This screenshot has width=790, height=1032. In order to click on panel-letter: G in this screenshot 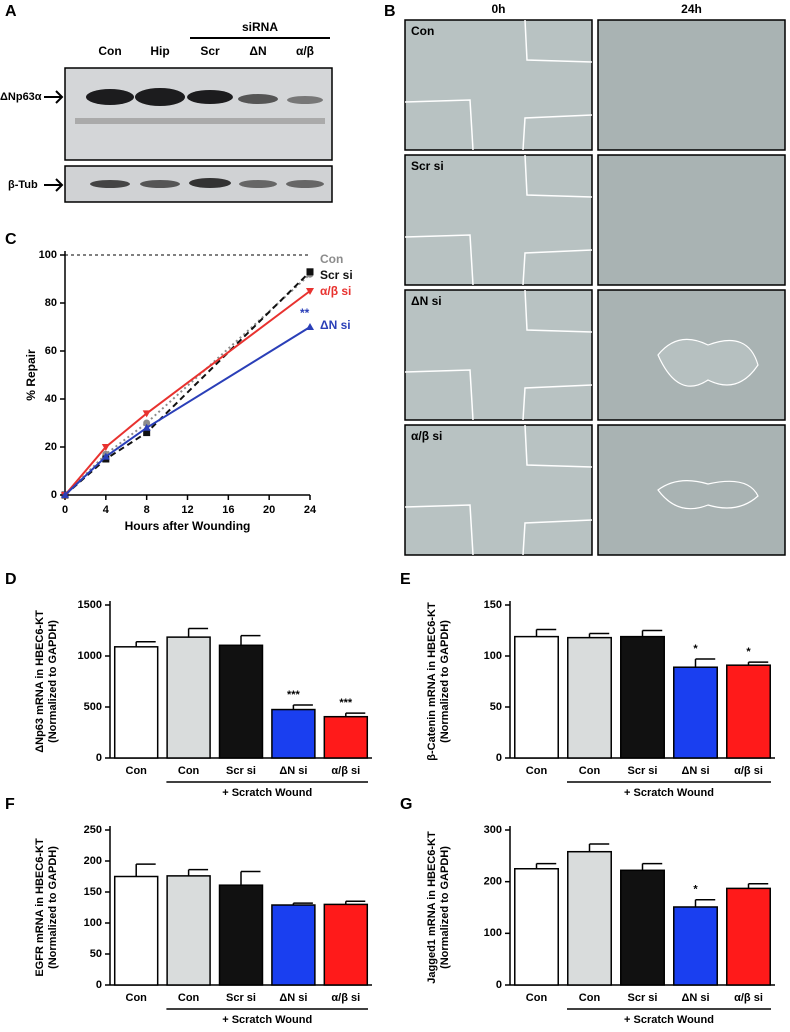, I will do `click(406, 804)`.